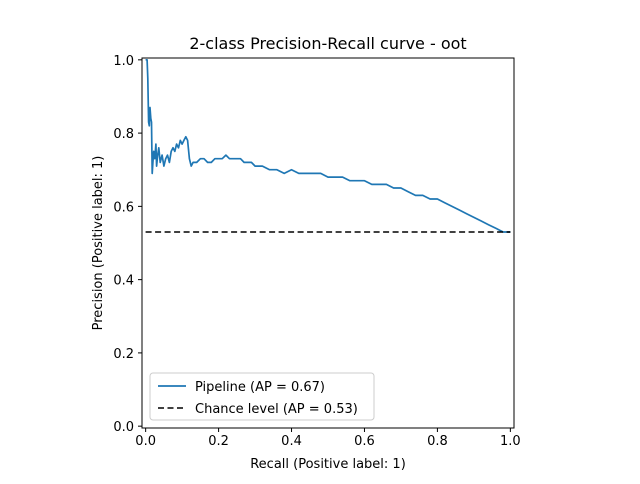  I want to click on y-tick-label: 0.0, so click(123, 427).